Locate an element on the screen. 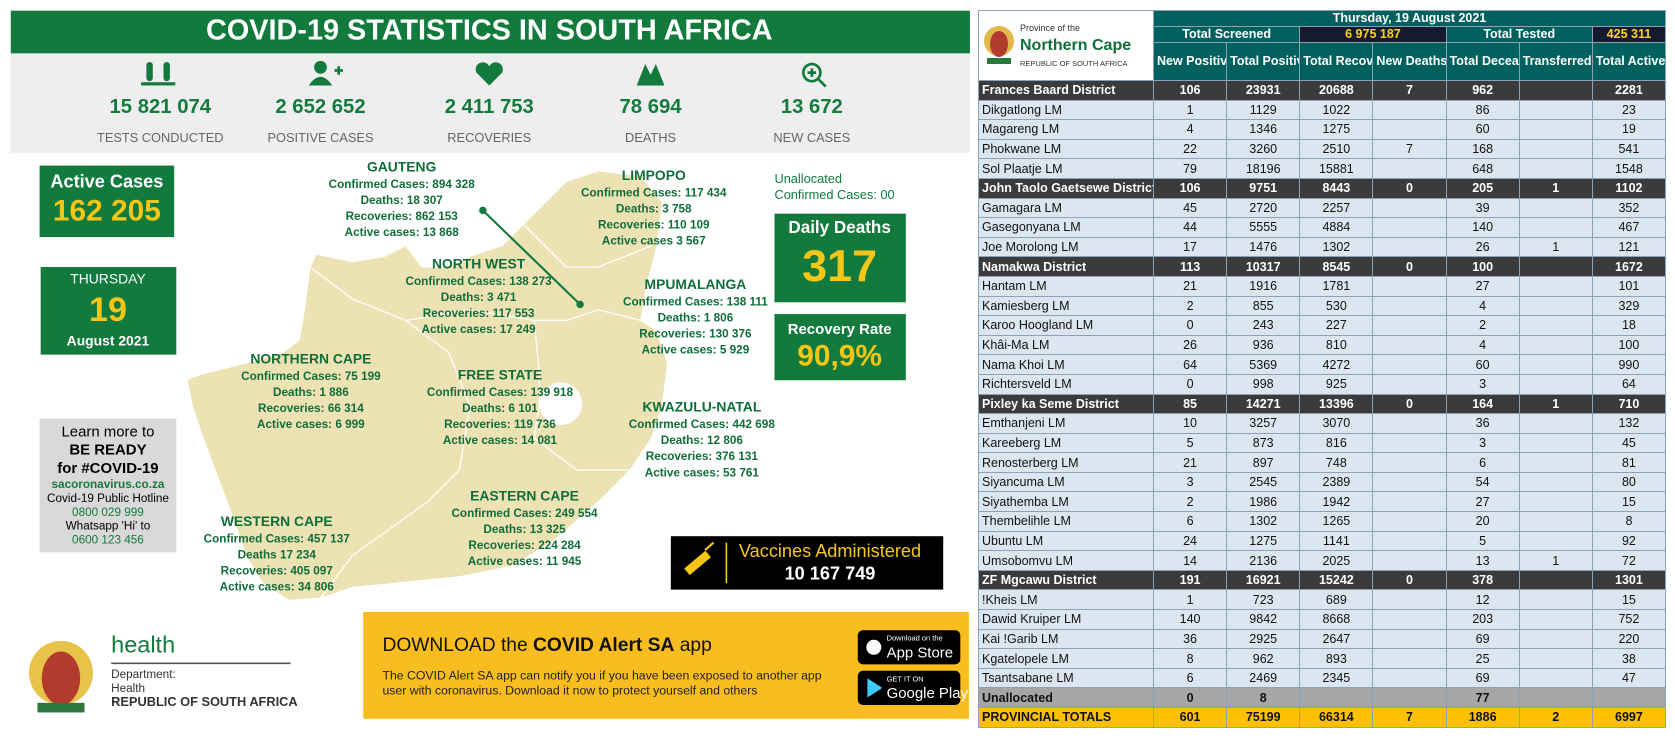 The image size is (1675, 740). cell: 1141 is located at coordinates (1336, 541).